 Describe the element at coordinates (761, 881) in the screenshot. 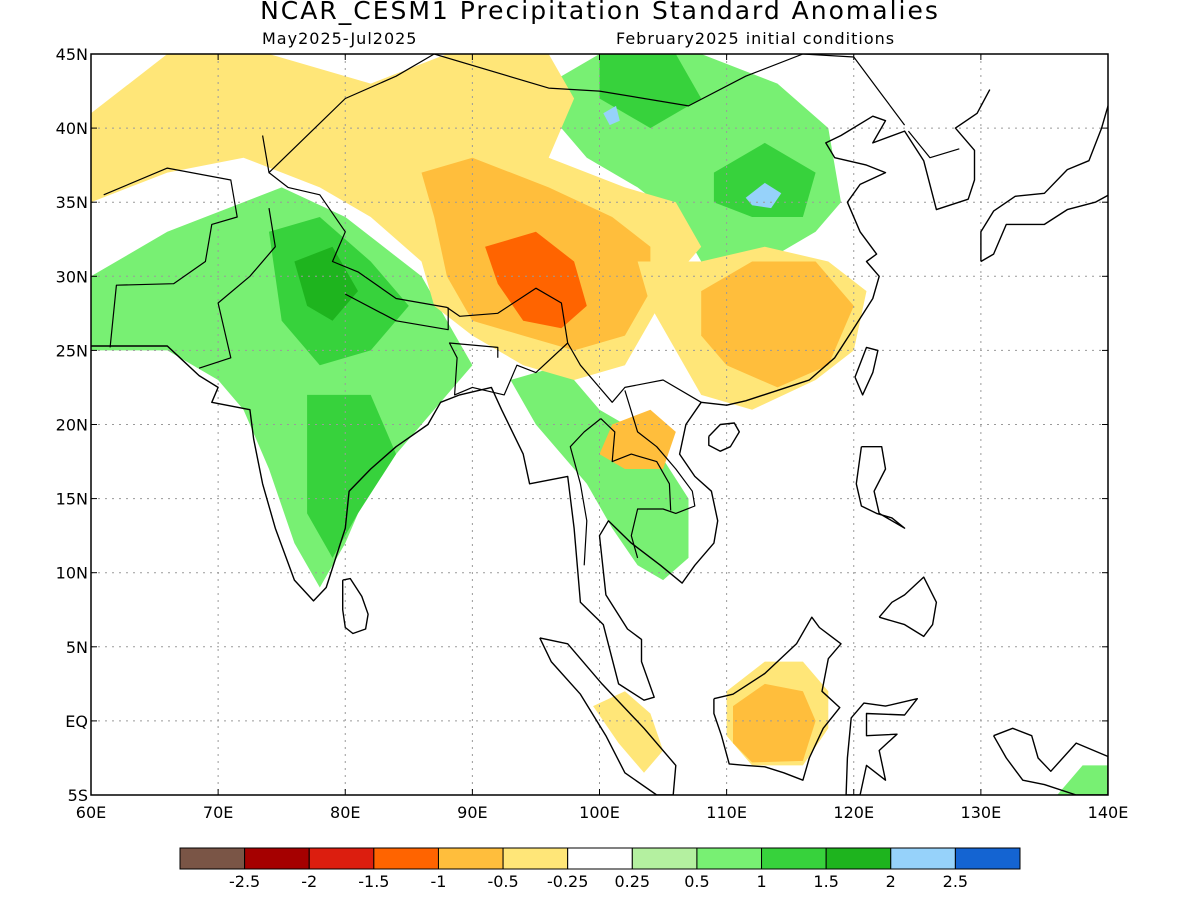

I see `legend-label: 1` at that location.